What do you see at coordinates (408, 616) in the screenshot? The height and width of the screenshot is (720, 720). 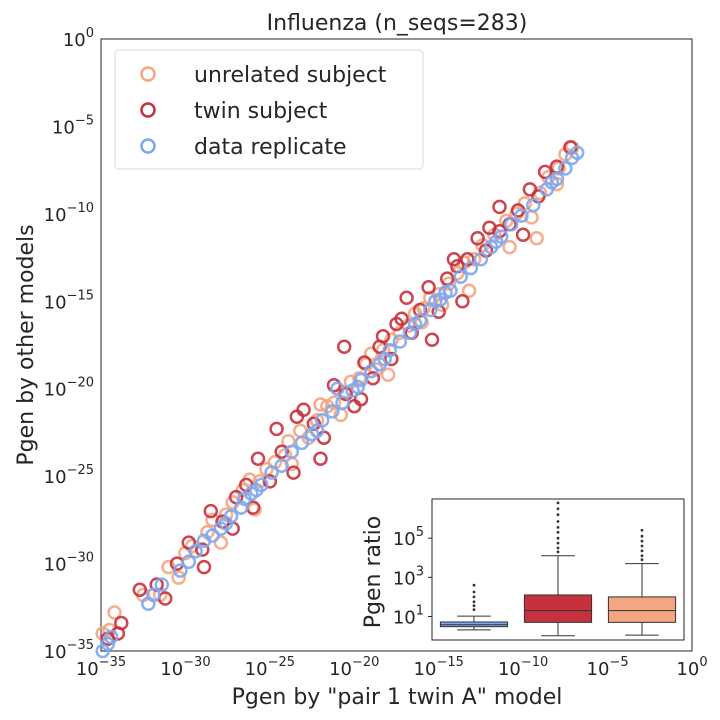 I see `inset-y-tick-label: 10¹` at bounding box center [408, 616].